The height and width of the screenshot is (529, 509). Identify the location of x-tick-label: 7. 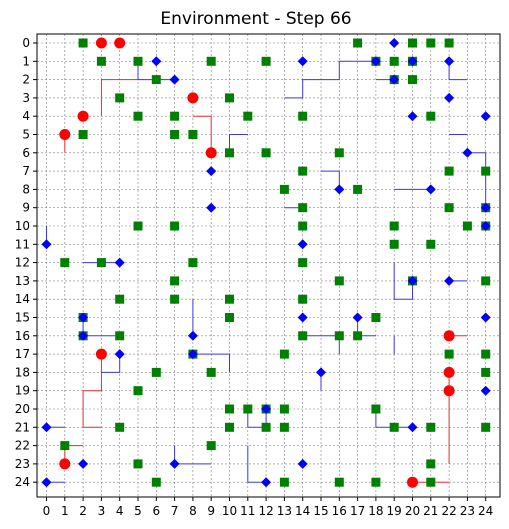
(175, 511).